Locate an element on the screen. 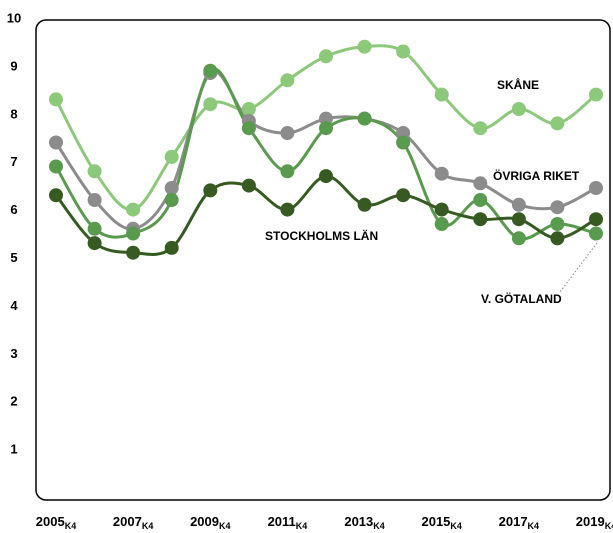 This screenshot has width=613, height=533. y-tick-label: 3 is located at coordinates (13, 353).